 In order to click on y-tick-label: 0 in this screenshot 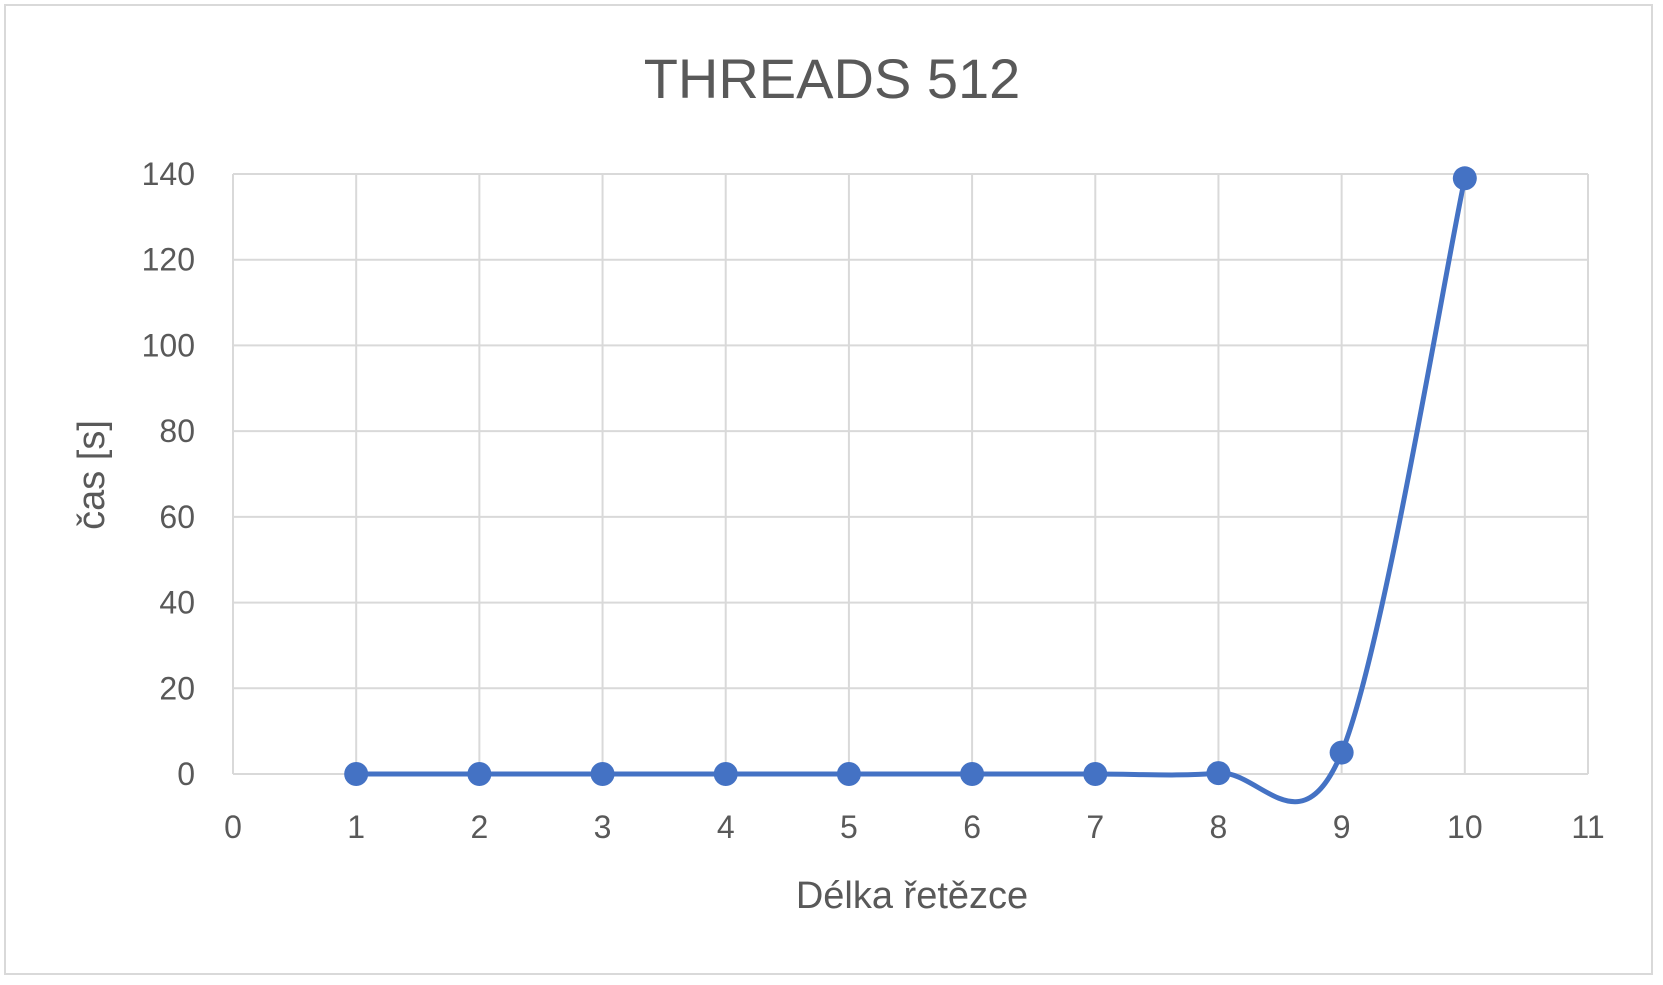, I will do `click(186, 774)`.